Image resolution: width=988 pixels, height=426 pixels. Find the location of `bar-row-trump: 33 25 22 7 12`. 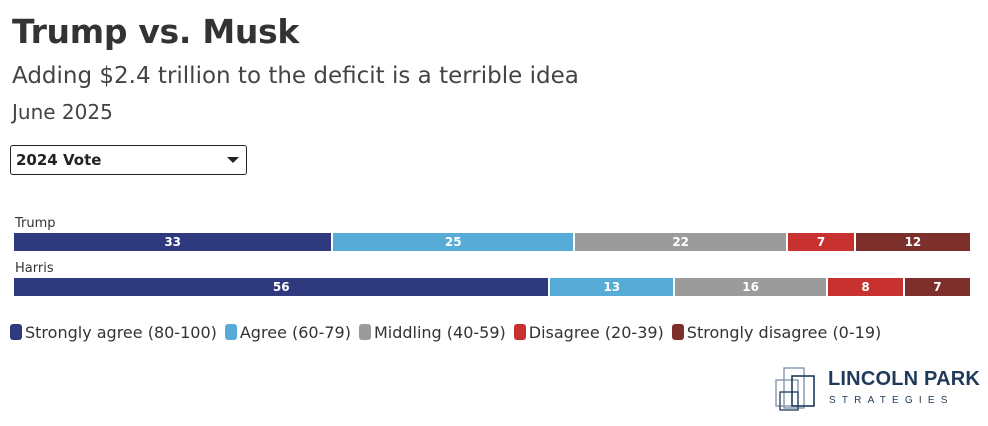

bar-row-trump: 33 25 22 7 12 is located at coordinates (493, 242).